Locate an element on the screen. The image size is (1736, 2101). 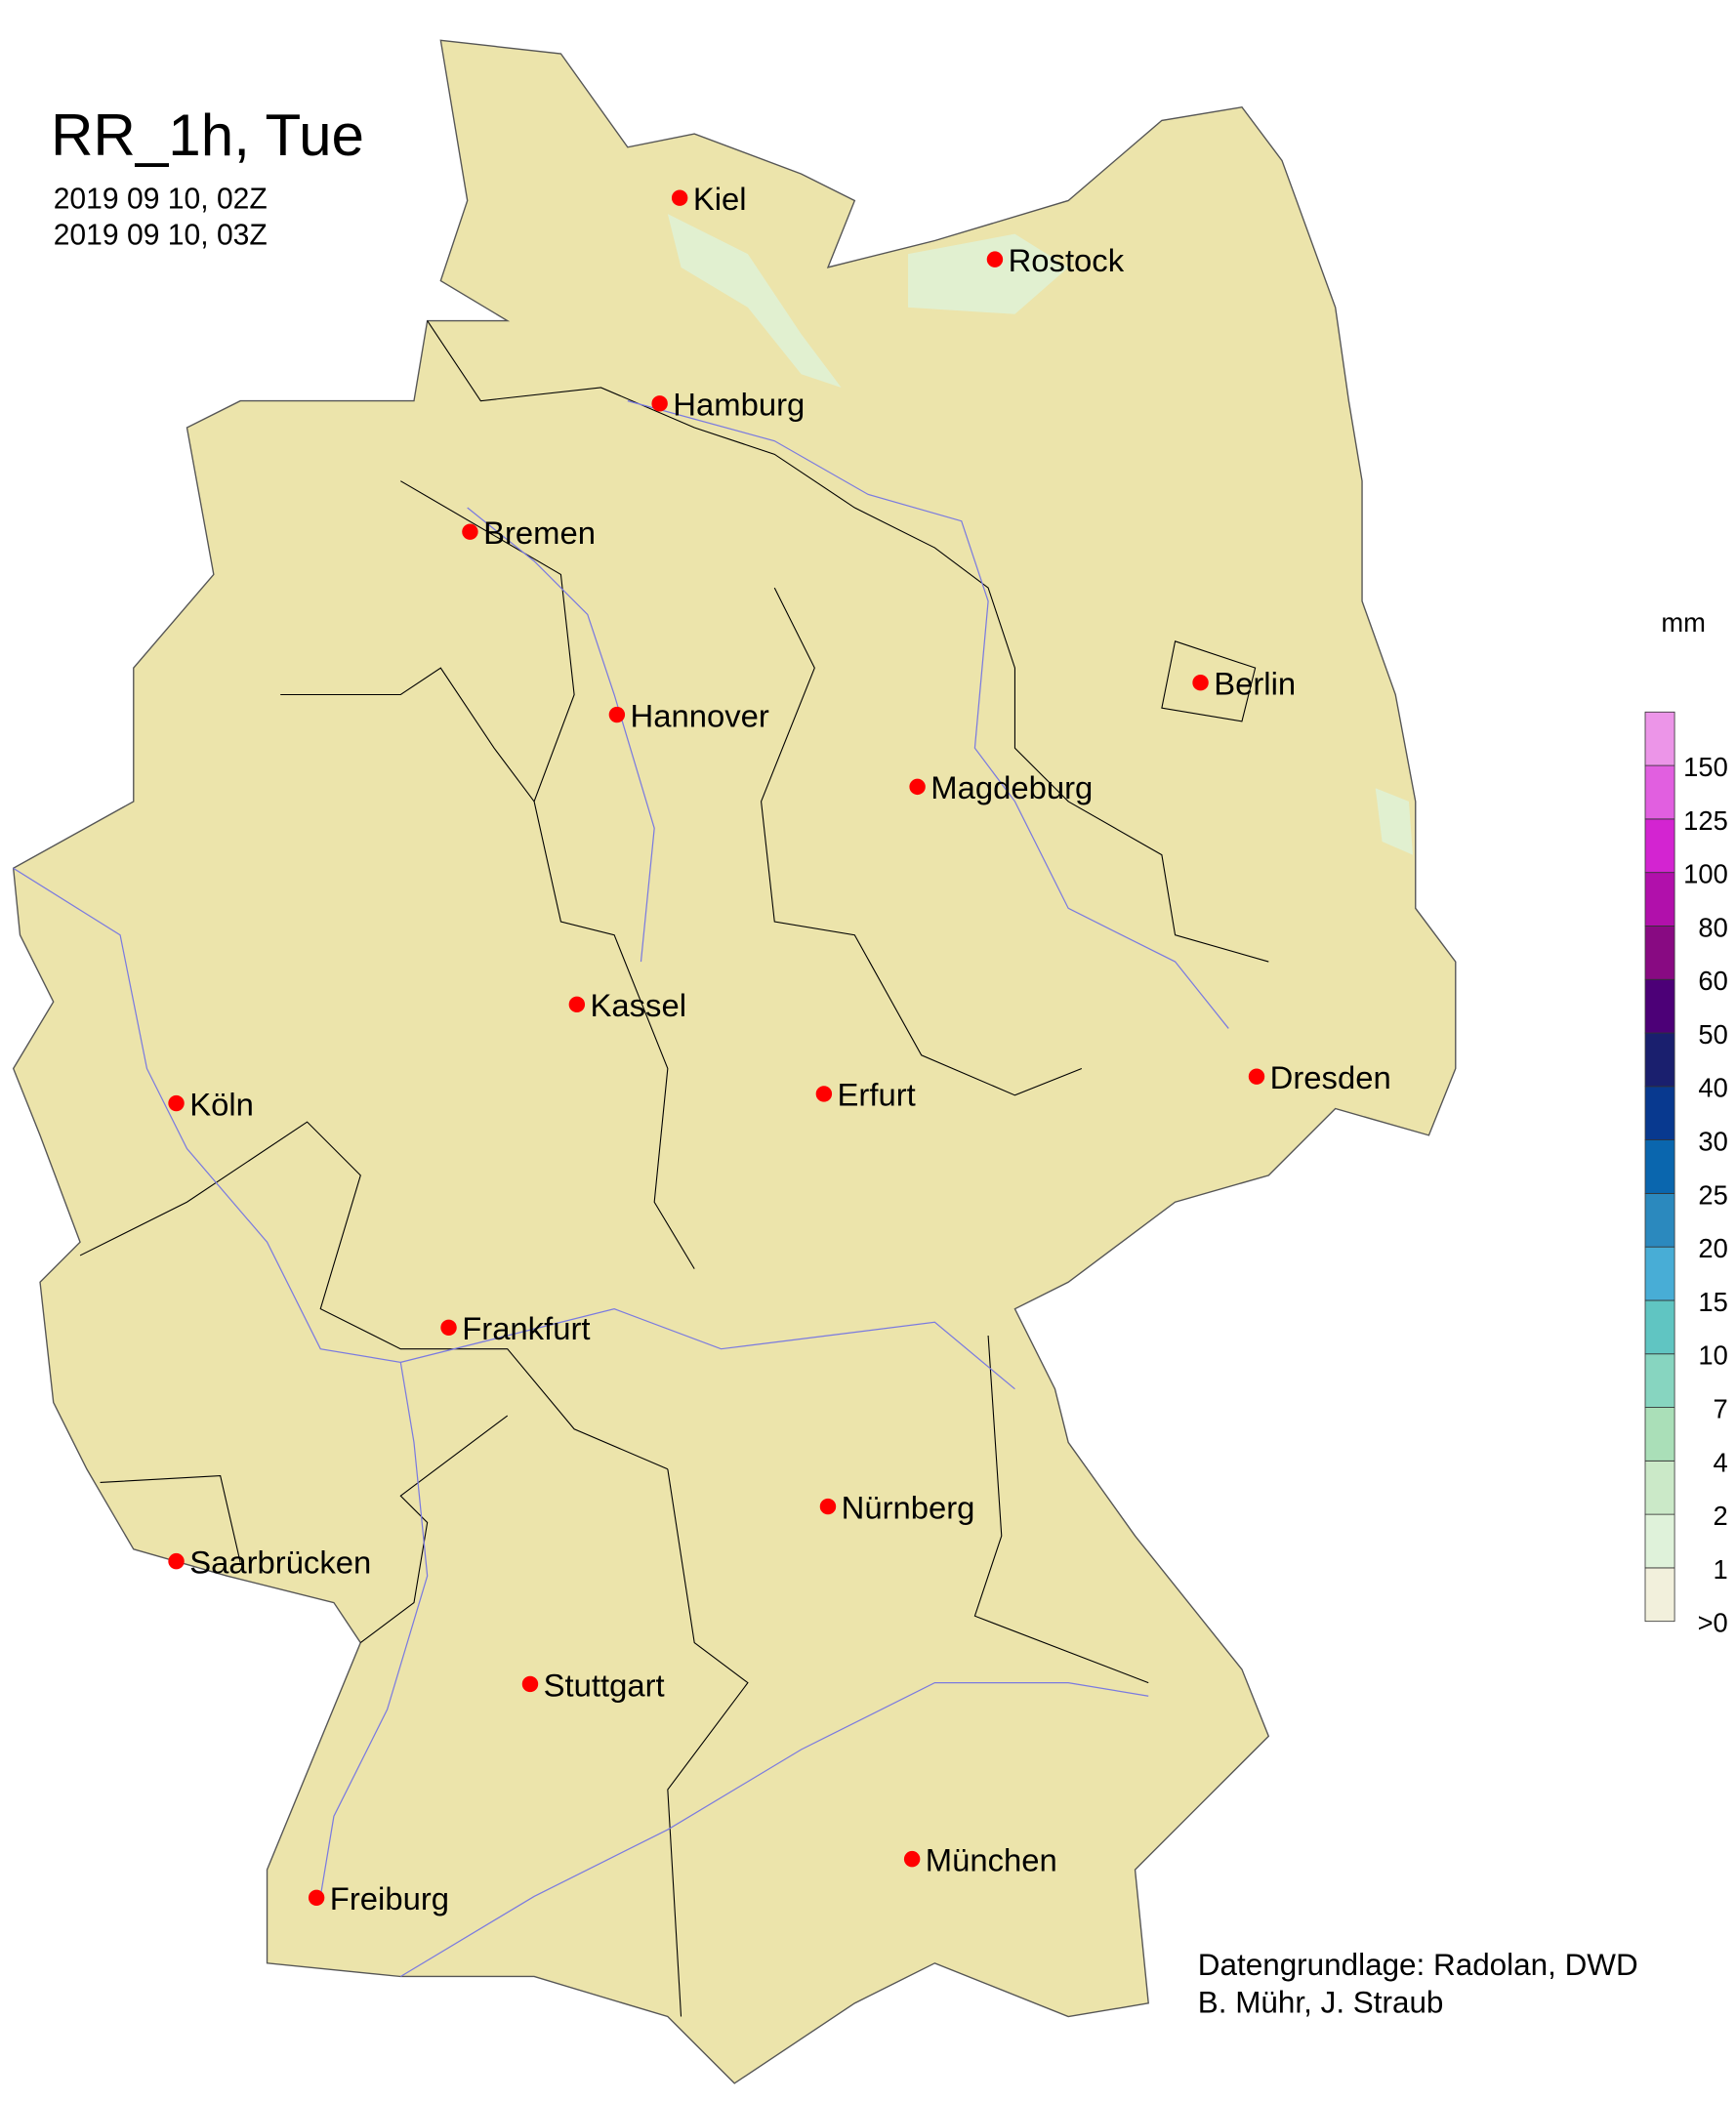
city-label: Dresden is located at coordinates (1330, 1077).